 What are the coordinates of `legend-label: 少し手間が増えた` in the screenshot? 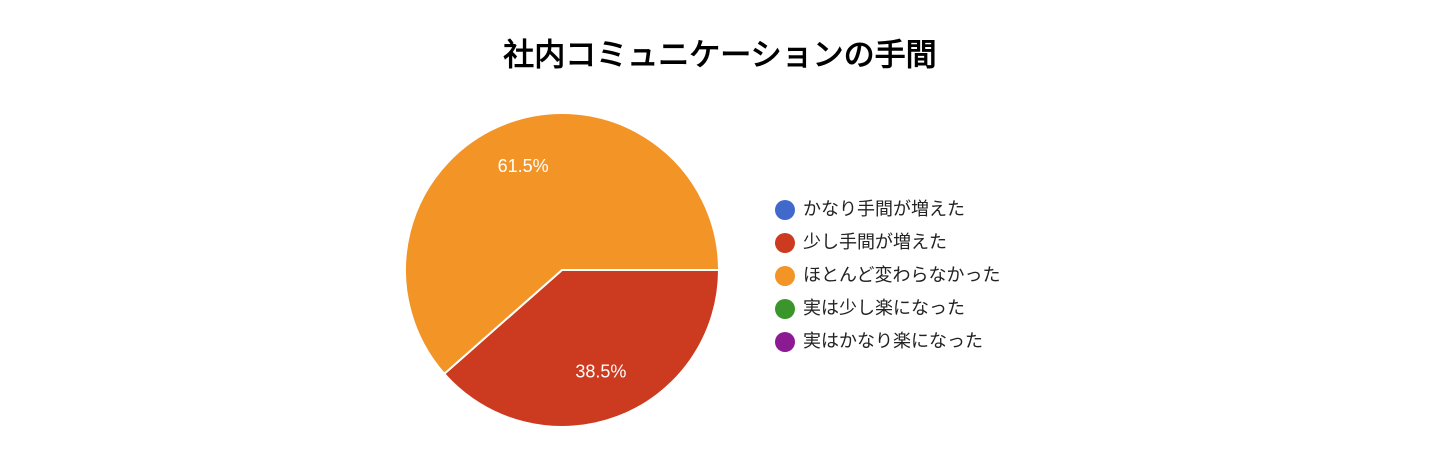 It's located at (875, 242).